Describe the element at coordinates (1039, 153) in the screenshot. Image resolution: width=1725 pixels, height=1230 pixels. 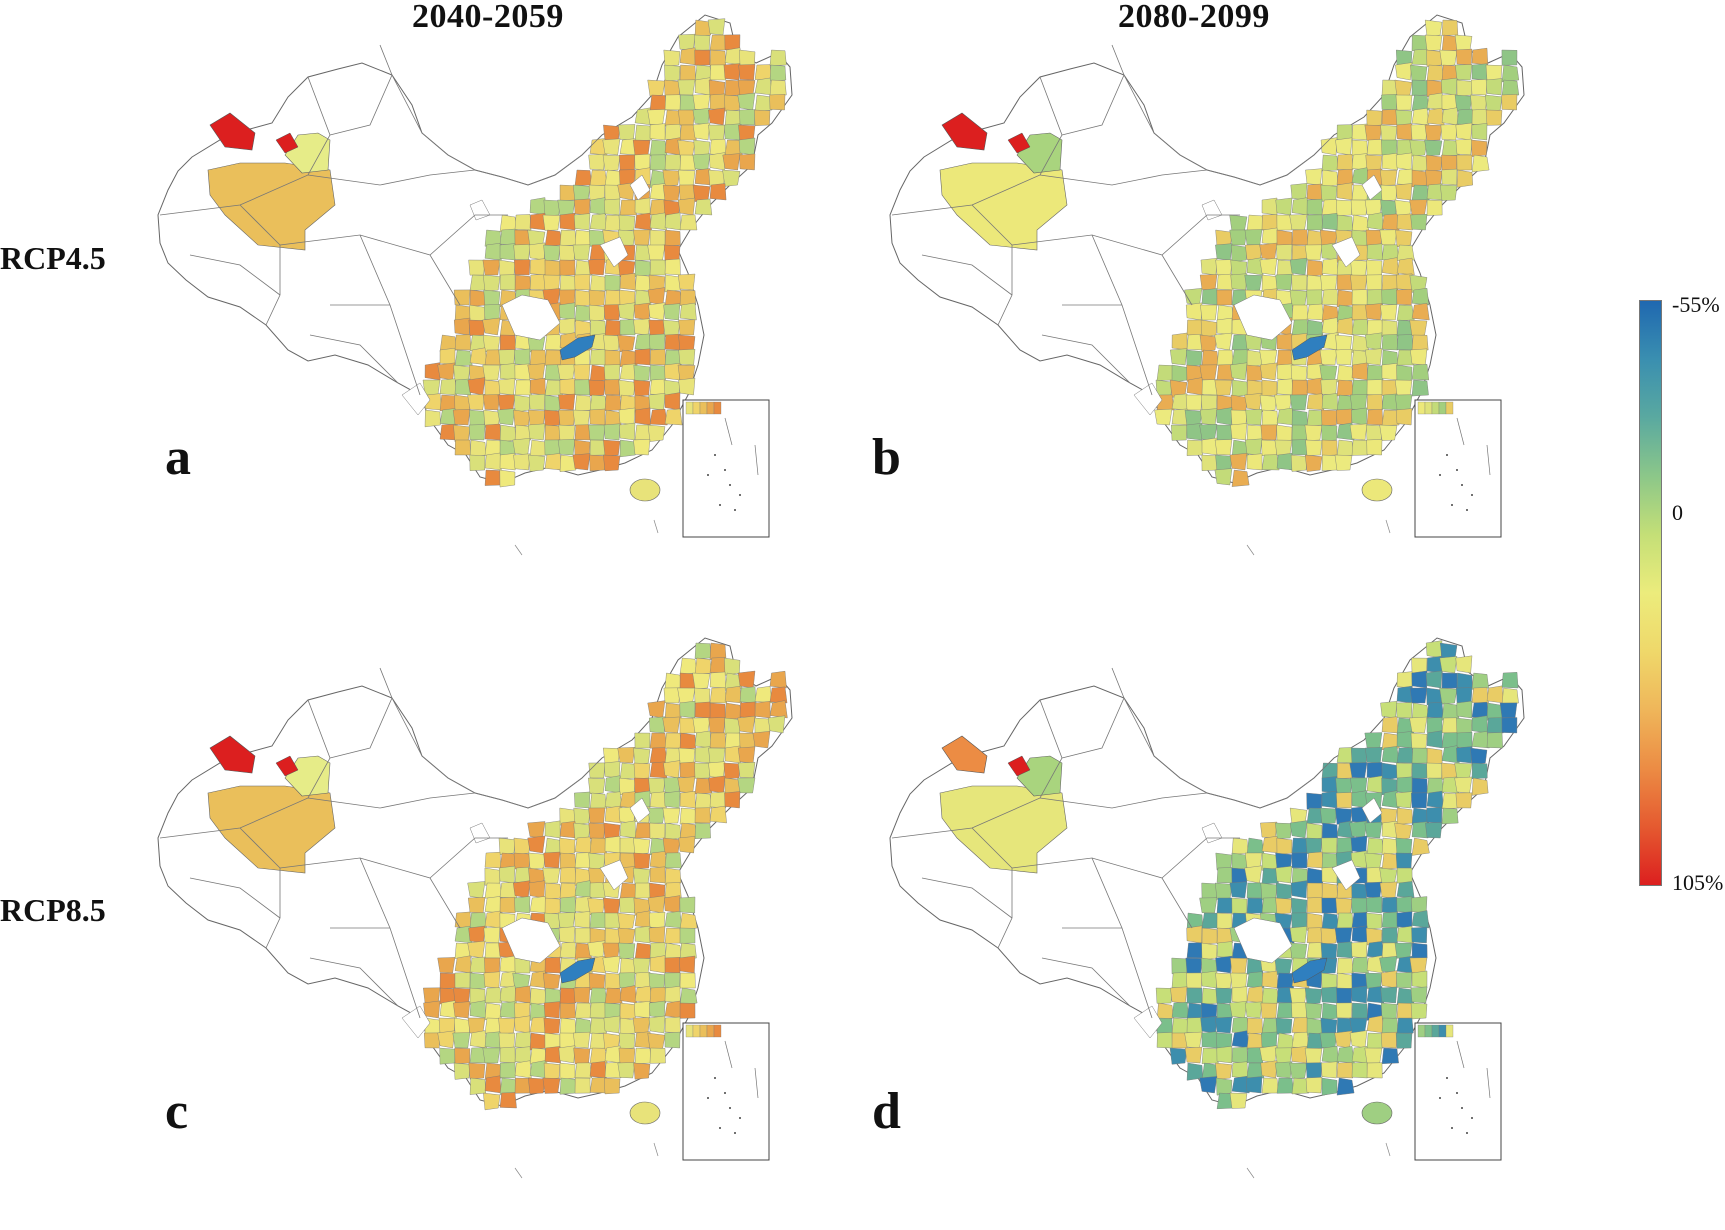
I see `xinjiang-north-region` at that location.